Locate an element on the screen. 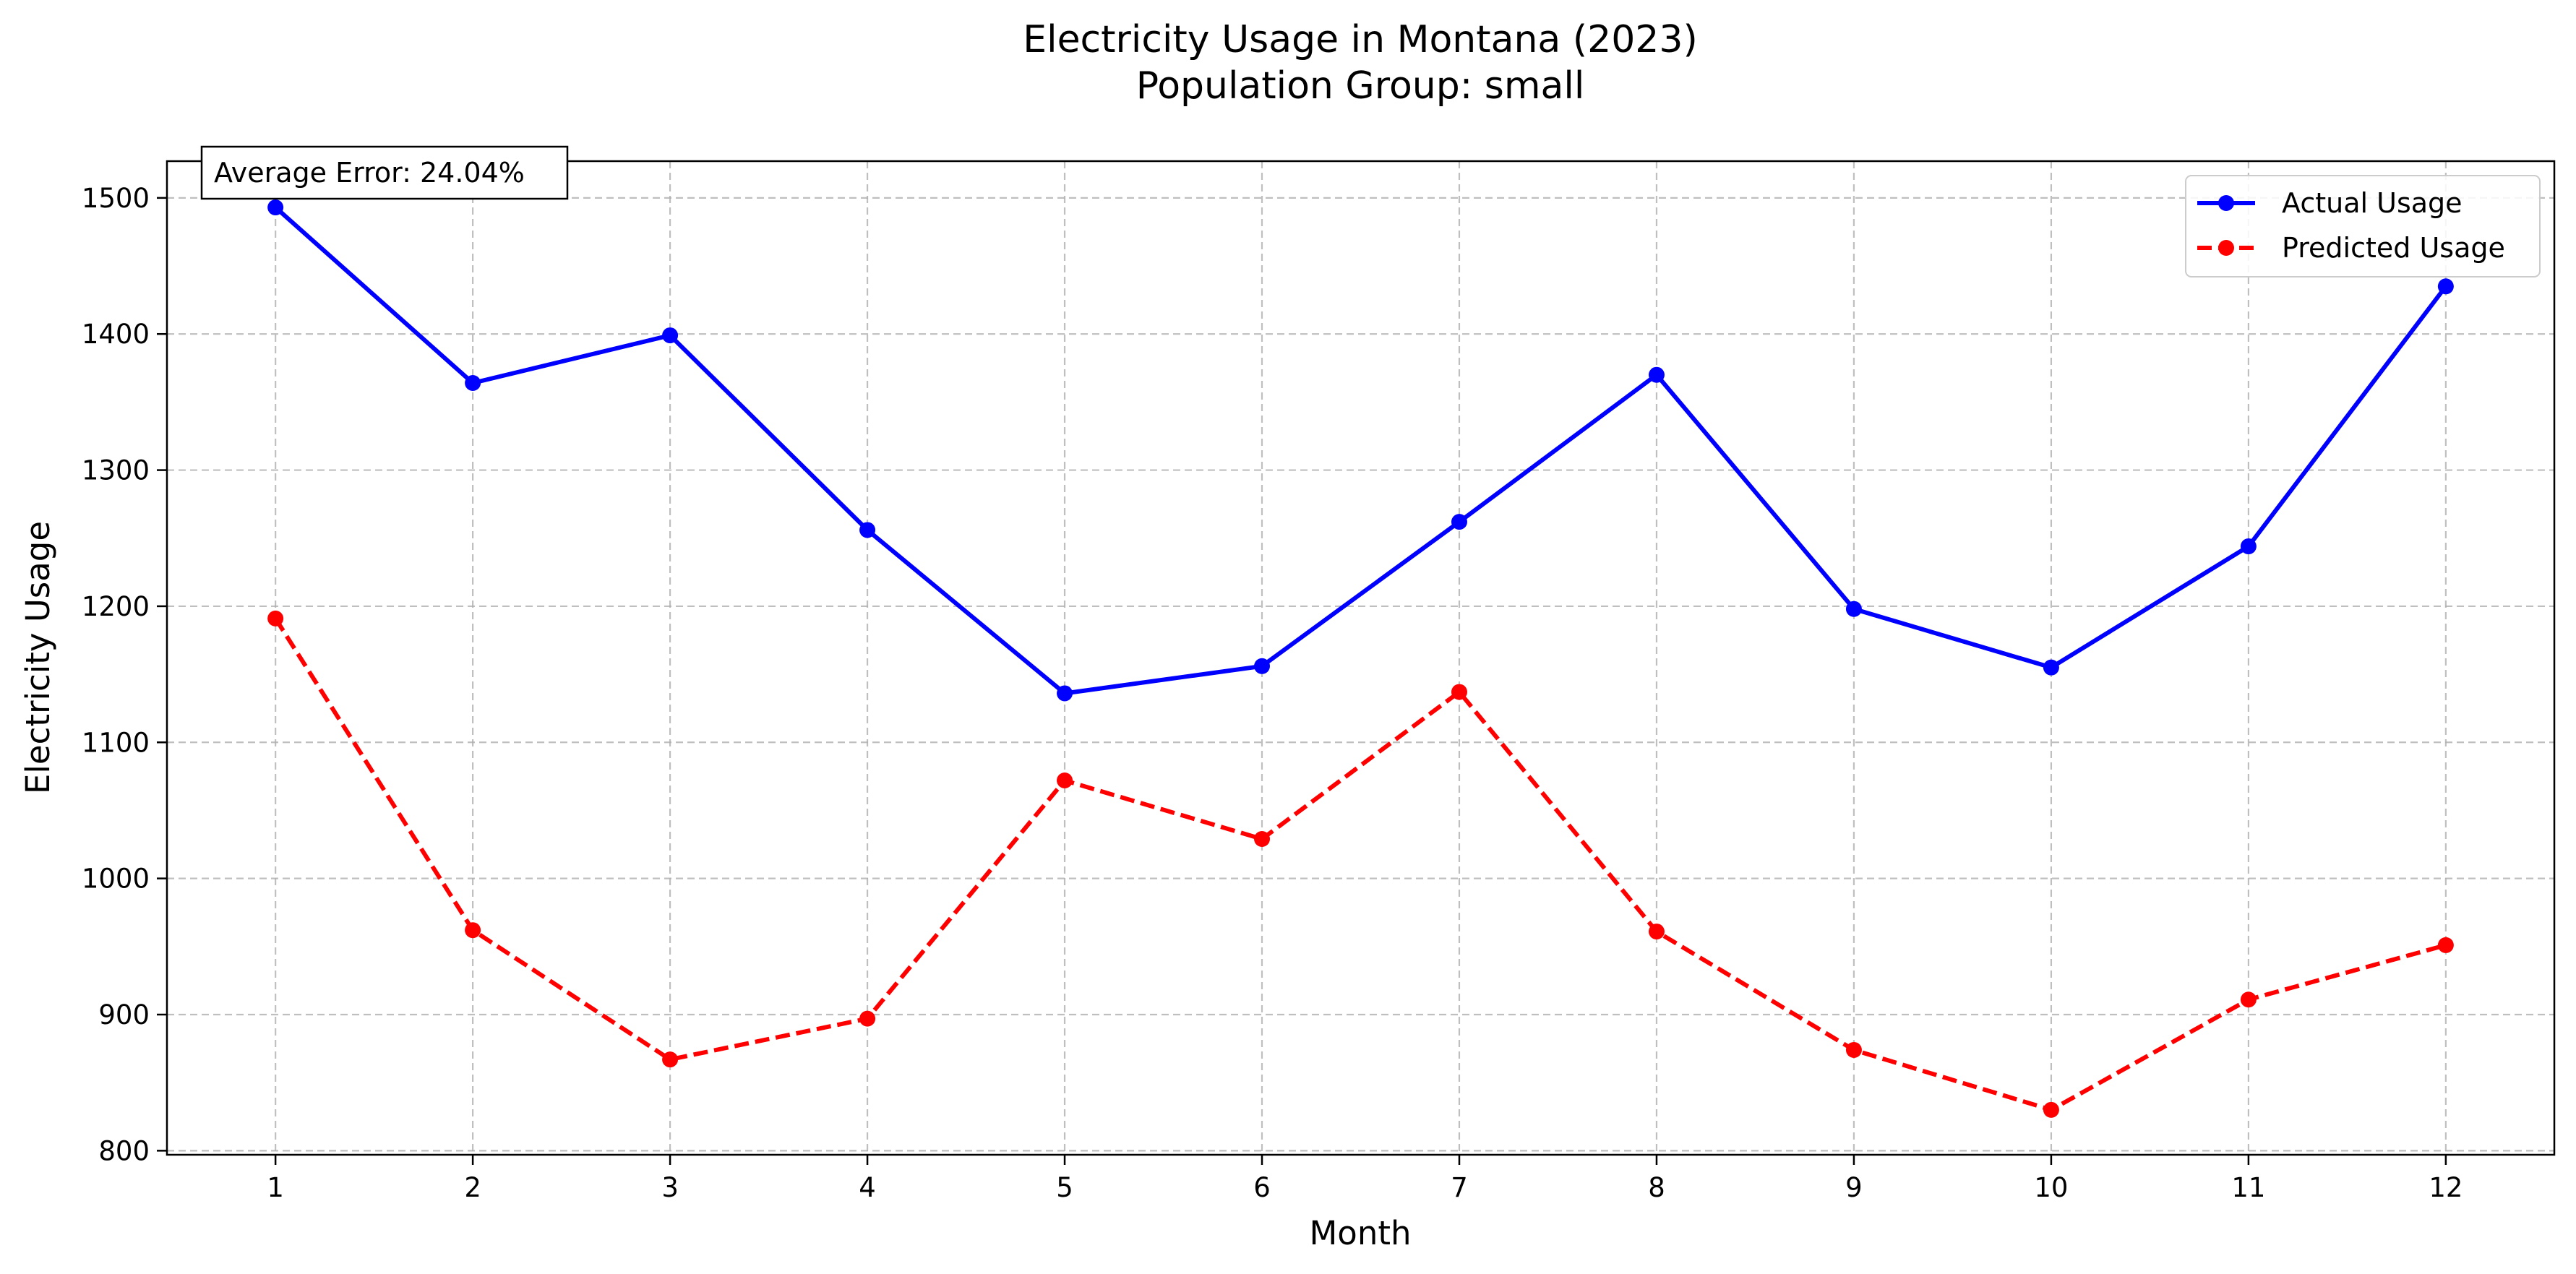 Image resolution: width=2576 pixels, height=1274 pixels. x-axis-label: Month is located at coordinates (1360, 1233).